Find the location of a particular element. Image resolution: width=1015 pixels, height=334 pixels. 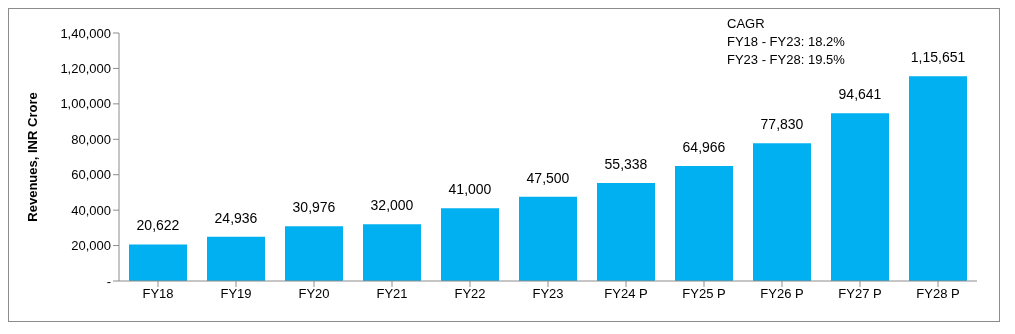

y-tick-label: 40,000 is located at coordinates (91, 210).